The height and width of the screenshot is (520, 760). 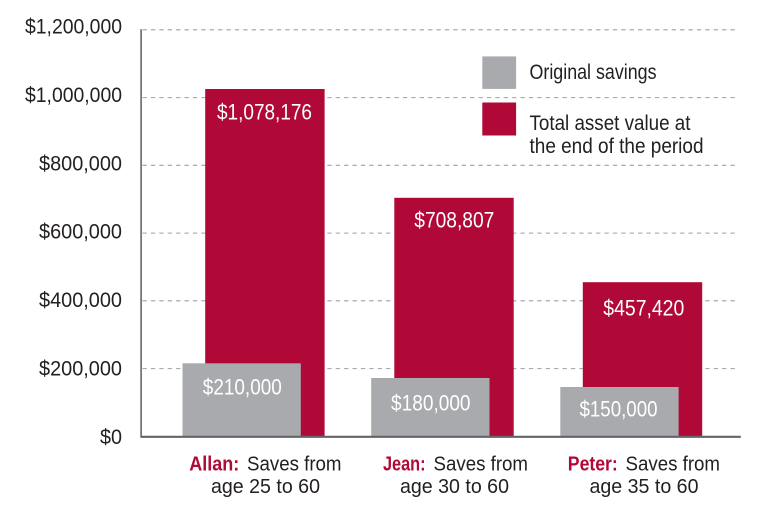 I want to click on svg-text: $708,807, so click(x=454, y=219).